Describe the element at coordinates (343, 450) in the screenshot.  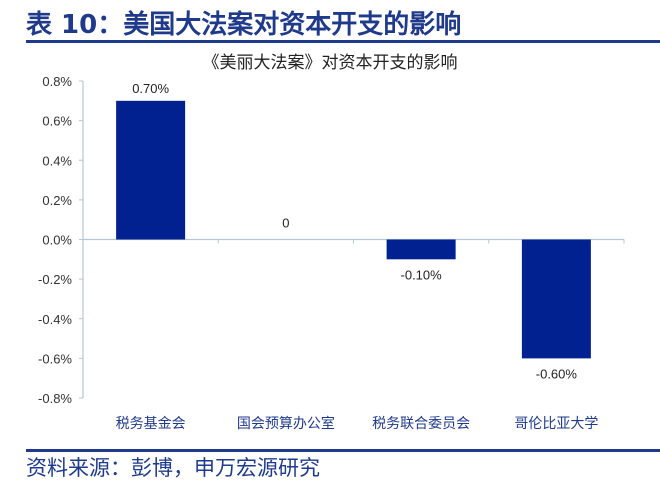
I see `source-divider` at that location.